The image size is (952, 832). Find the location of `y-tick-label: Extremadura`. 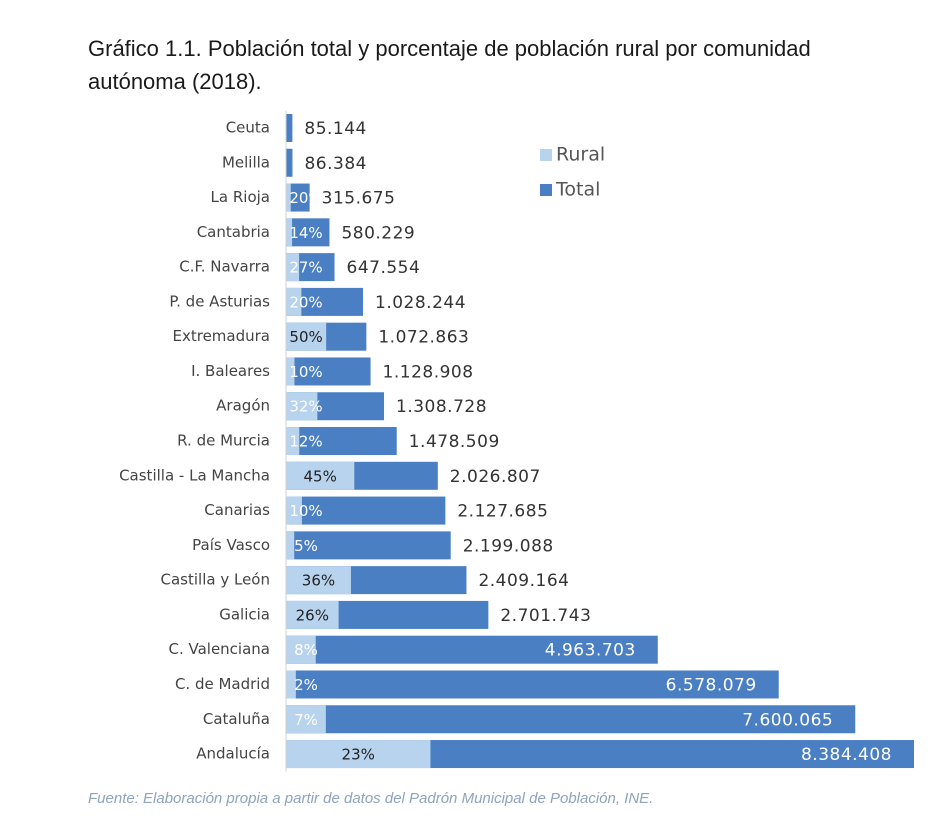

y-tick-label: Extremadura is located at coordinates (222, 336).